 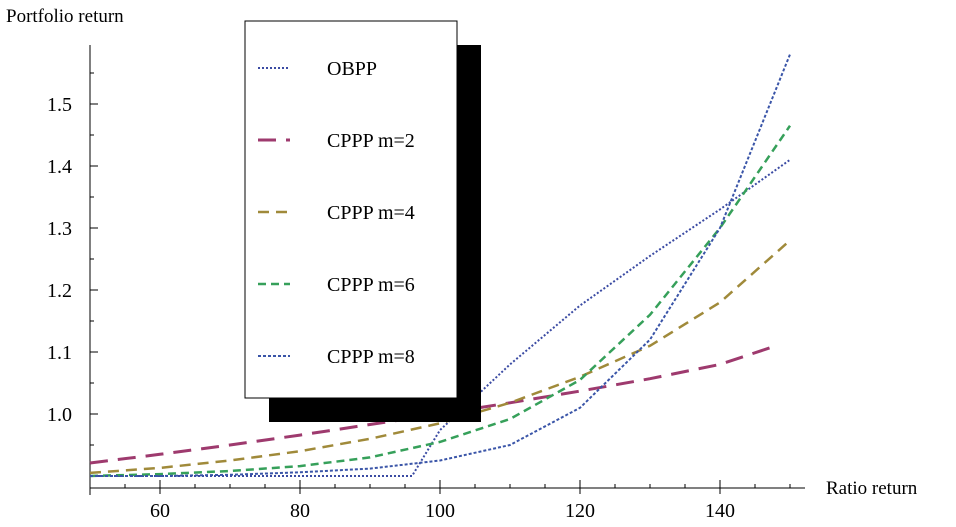 What do you see at coordinates (59, 291) in the screenshot?
I see `y-tick-label: 1.2` at bounding box center [59, 291].